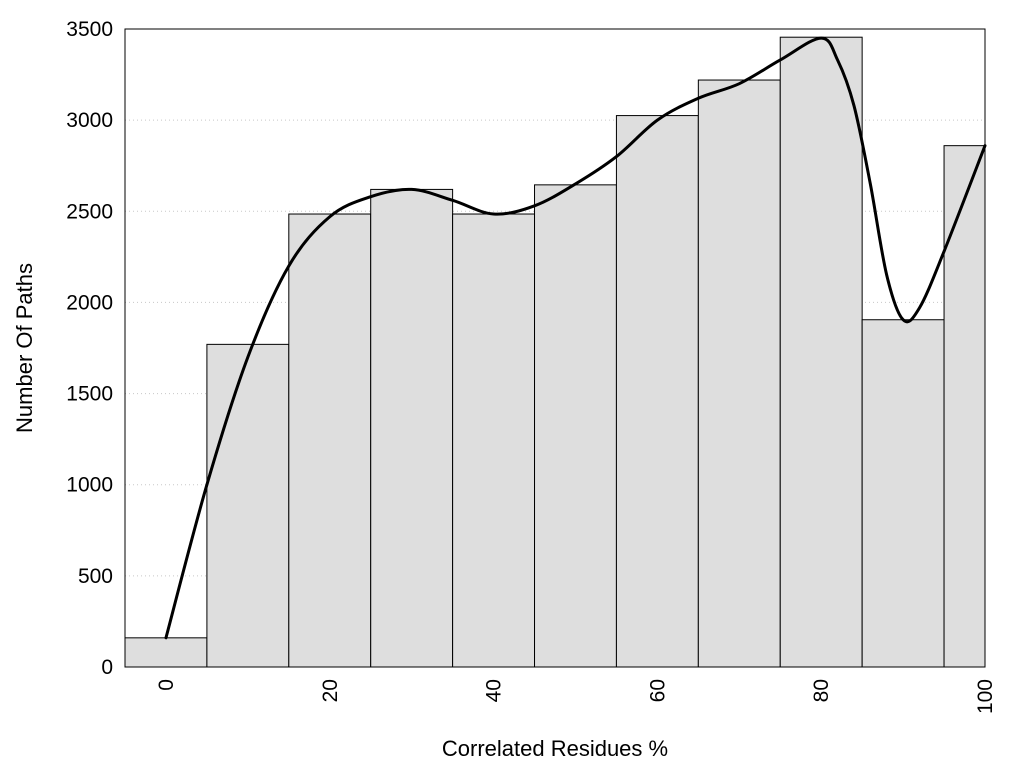 The width and height of the screenshot is (1024, 768). What do you see at coordinates (166, 685) in the screenshot?
I see `x-tick-label: 0` at bounding box center [166, 685].